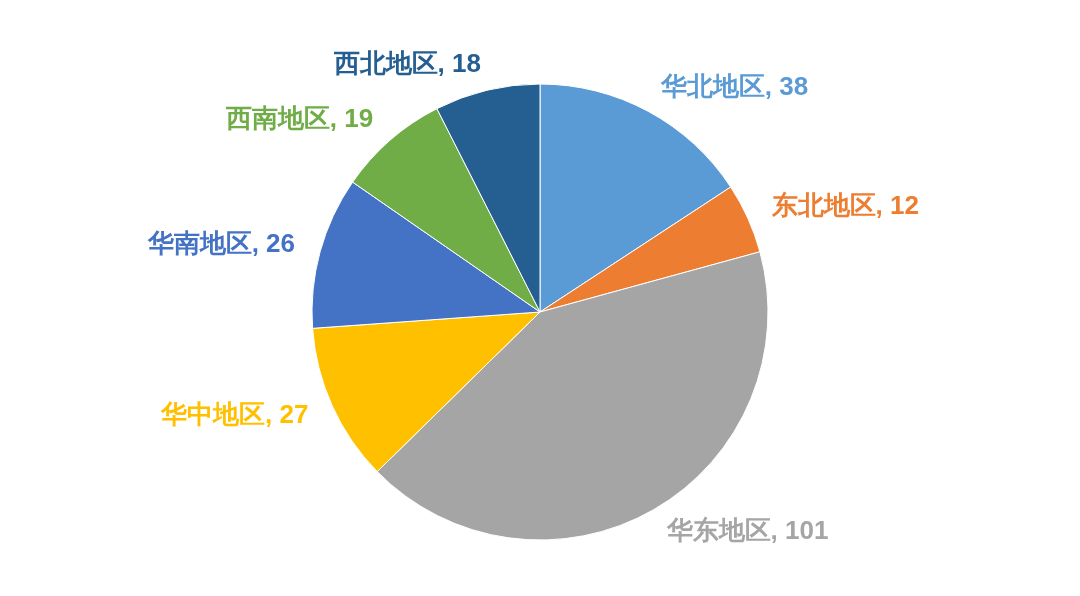 This screenshot has height=596, width=1080. What do you see at coordinates (273, 242) in the screenshot?
I see `value-label: , 26` at bounding box center [273, 242].